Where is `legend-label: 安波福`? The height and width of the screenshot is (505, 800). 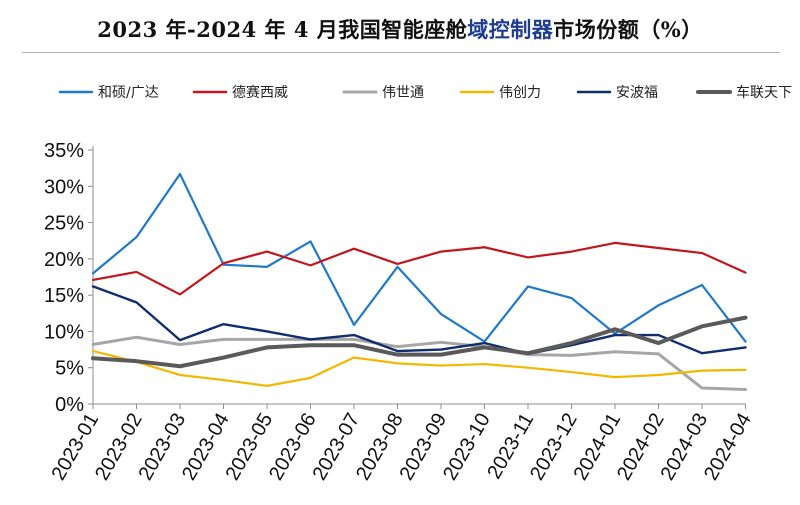 legend-label: 安波福 is located at coordinates (637, 93).